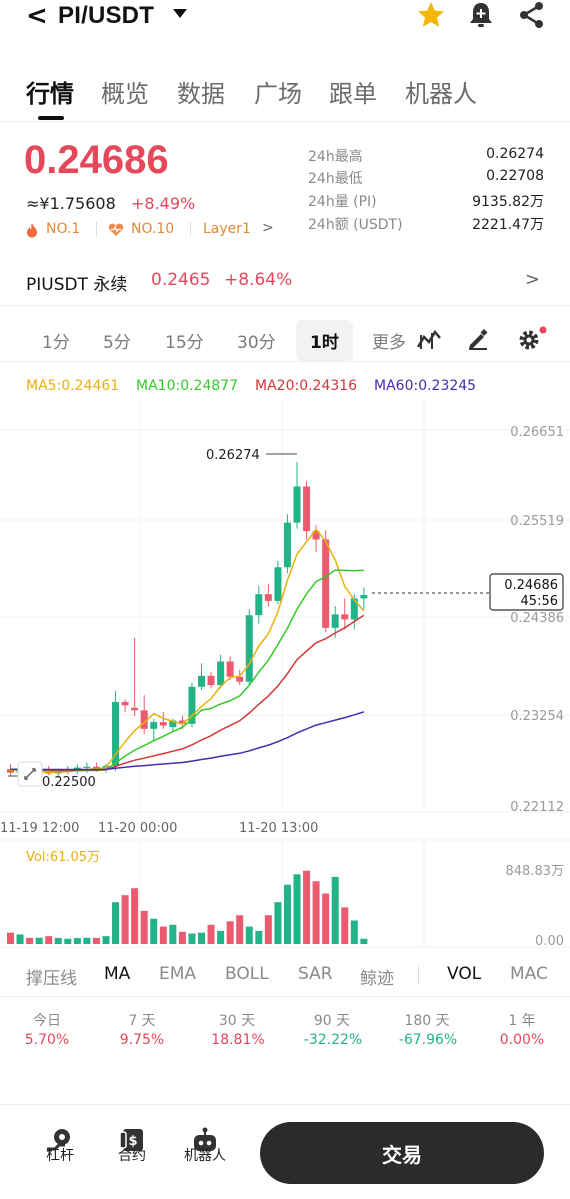 The width and height of the screenshot is (570, 1199). Describe the element at coordinates (278, 94) in the screenshot. I see `tab-square: 广场` at that location.